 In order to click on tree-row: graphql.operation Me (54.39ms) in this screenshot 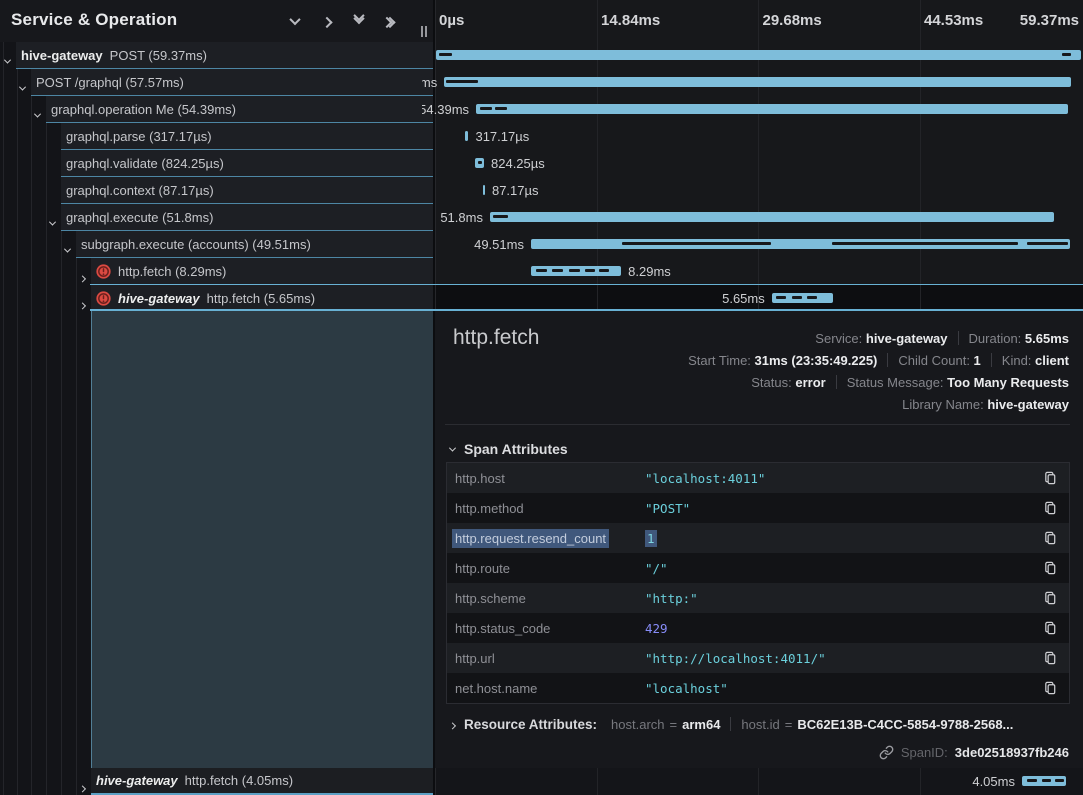, I will do `click(233, 109)`.